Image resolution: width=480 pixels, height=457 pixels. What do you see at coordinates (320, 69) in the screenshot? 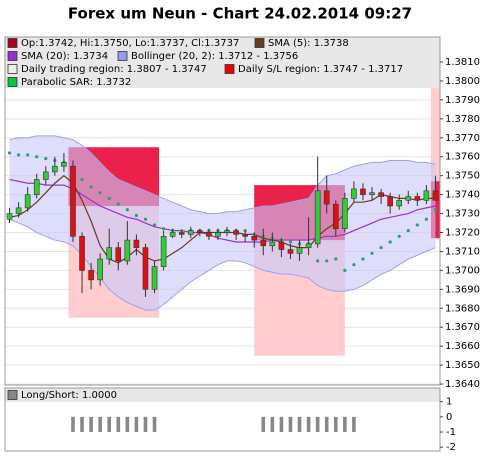
I see `legend-label: Daily S/L region: 1.3747 - 1.3717` at bounding box center [320, 69].